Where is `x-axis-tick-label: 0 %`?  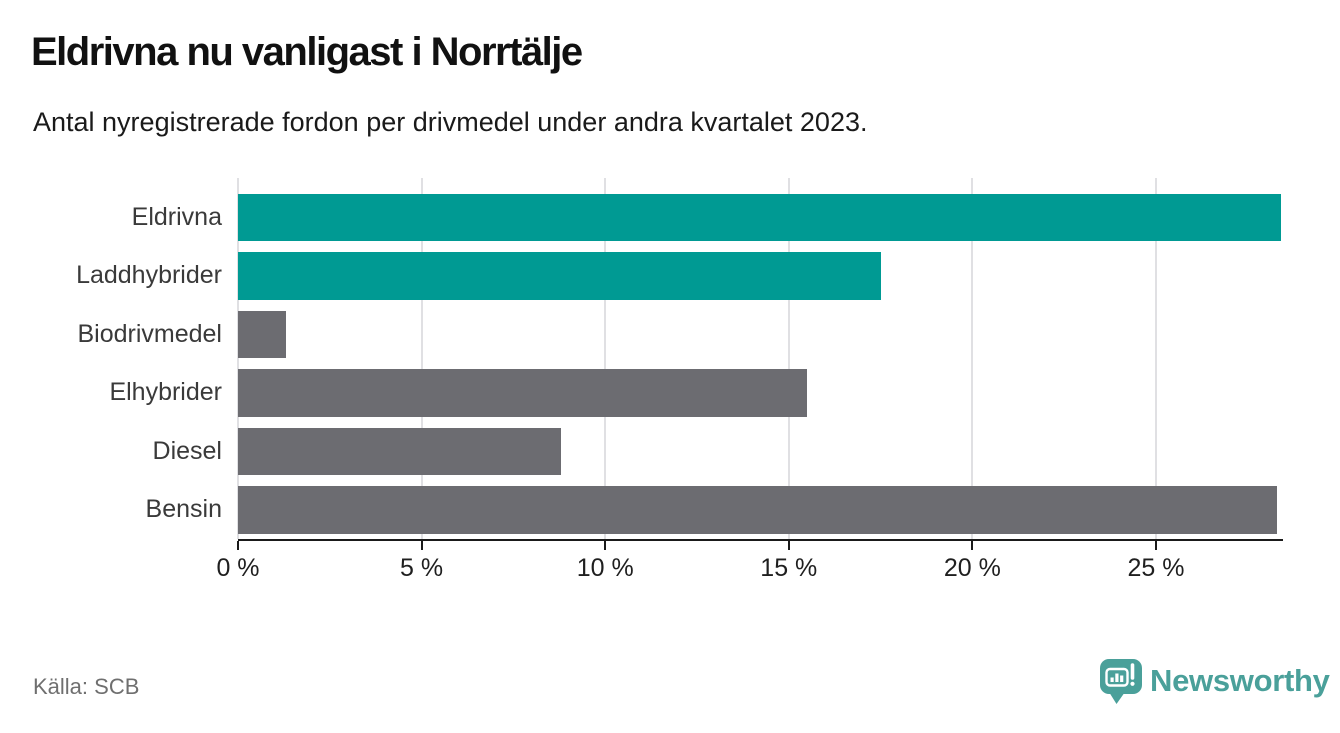
x-axis-tick-label: 0 % is located at coordinates (238, 568).